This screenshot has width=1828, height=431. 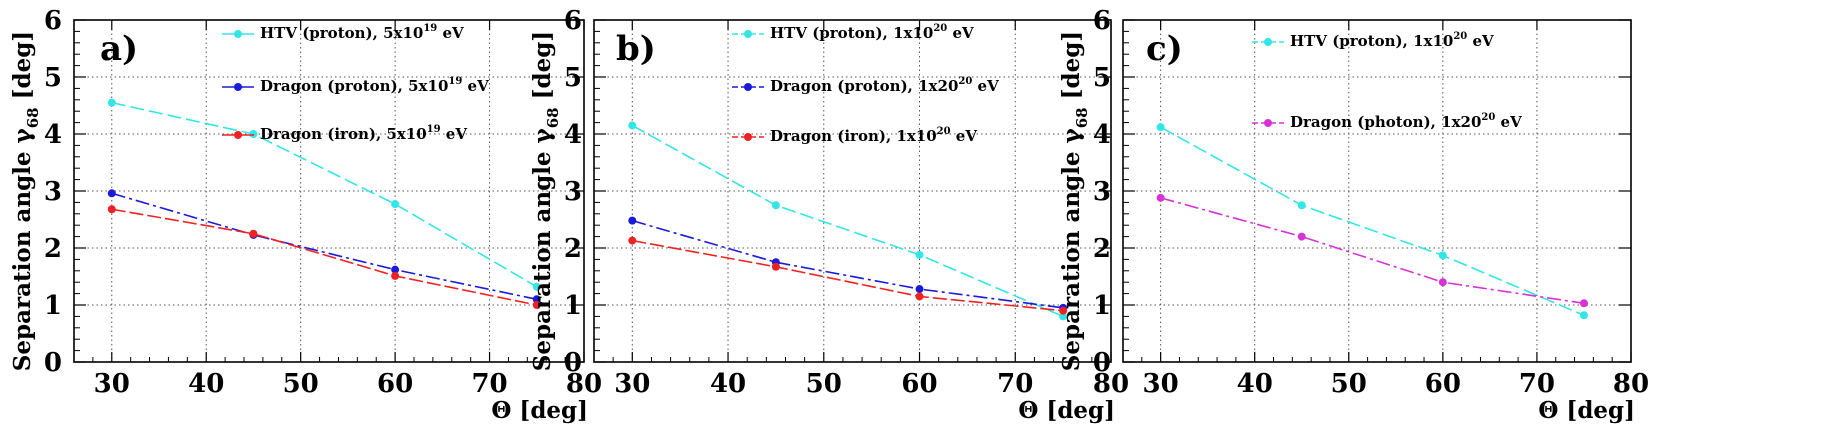 I want to click on legend-label-main: Dragon (proton), 5x10, so click(x=354, y=86).